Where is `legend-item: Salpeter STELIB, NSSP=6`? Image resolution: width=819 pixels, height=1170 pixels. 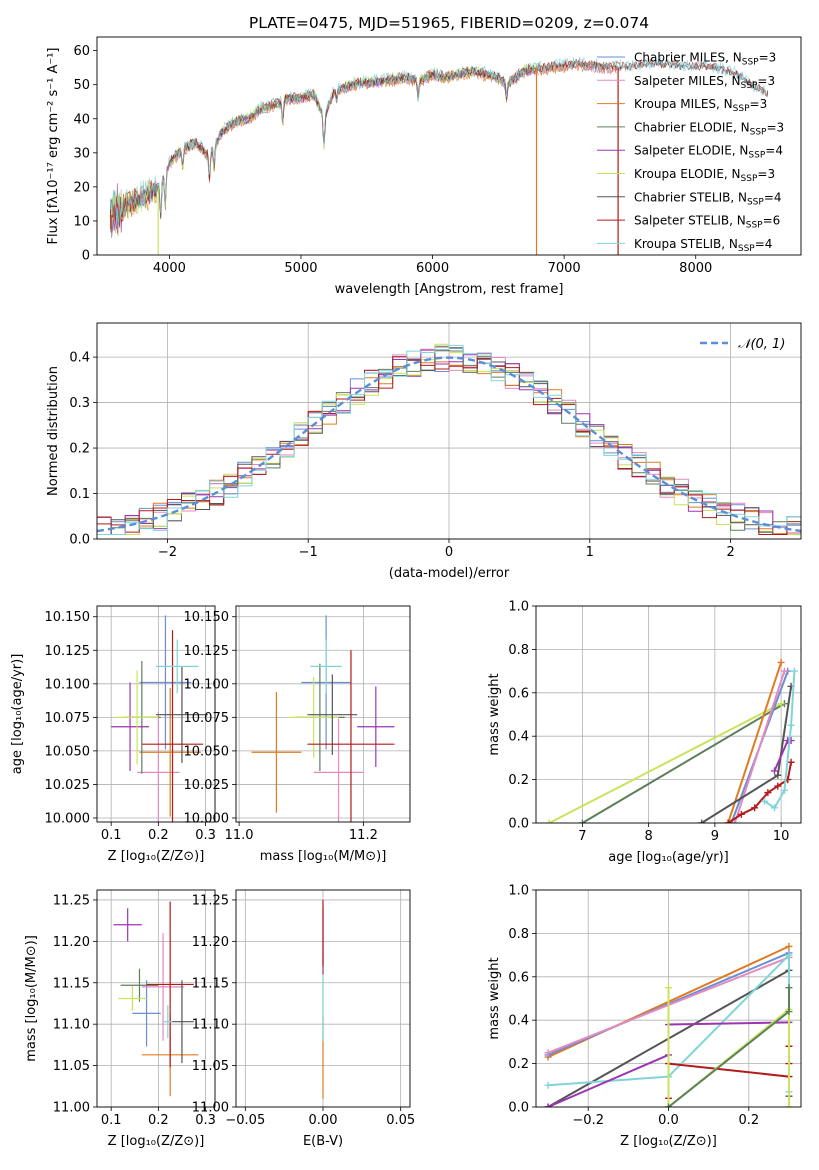
legend-item: Salpeter STELIB, NSSP=6 is located at coordinates (688, 222).